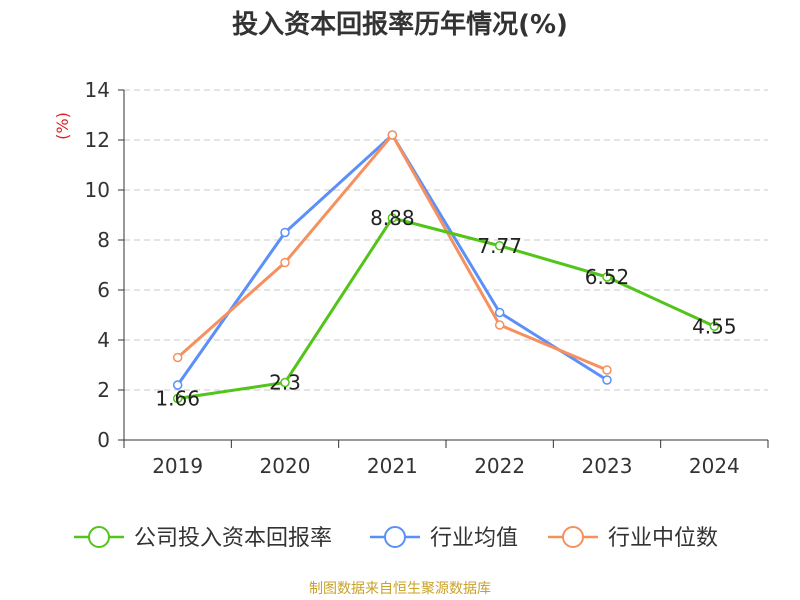 This screenshot has height=600, width=800. I want to click on legend: 公司投入资本回报率 行业均值 行业中位数, so click(396, 538).